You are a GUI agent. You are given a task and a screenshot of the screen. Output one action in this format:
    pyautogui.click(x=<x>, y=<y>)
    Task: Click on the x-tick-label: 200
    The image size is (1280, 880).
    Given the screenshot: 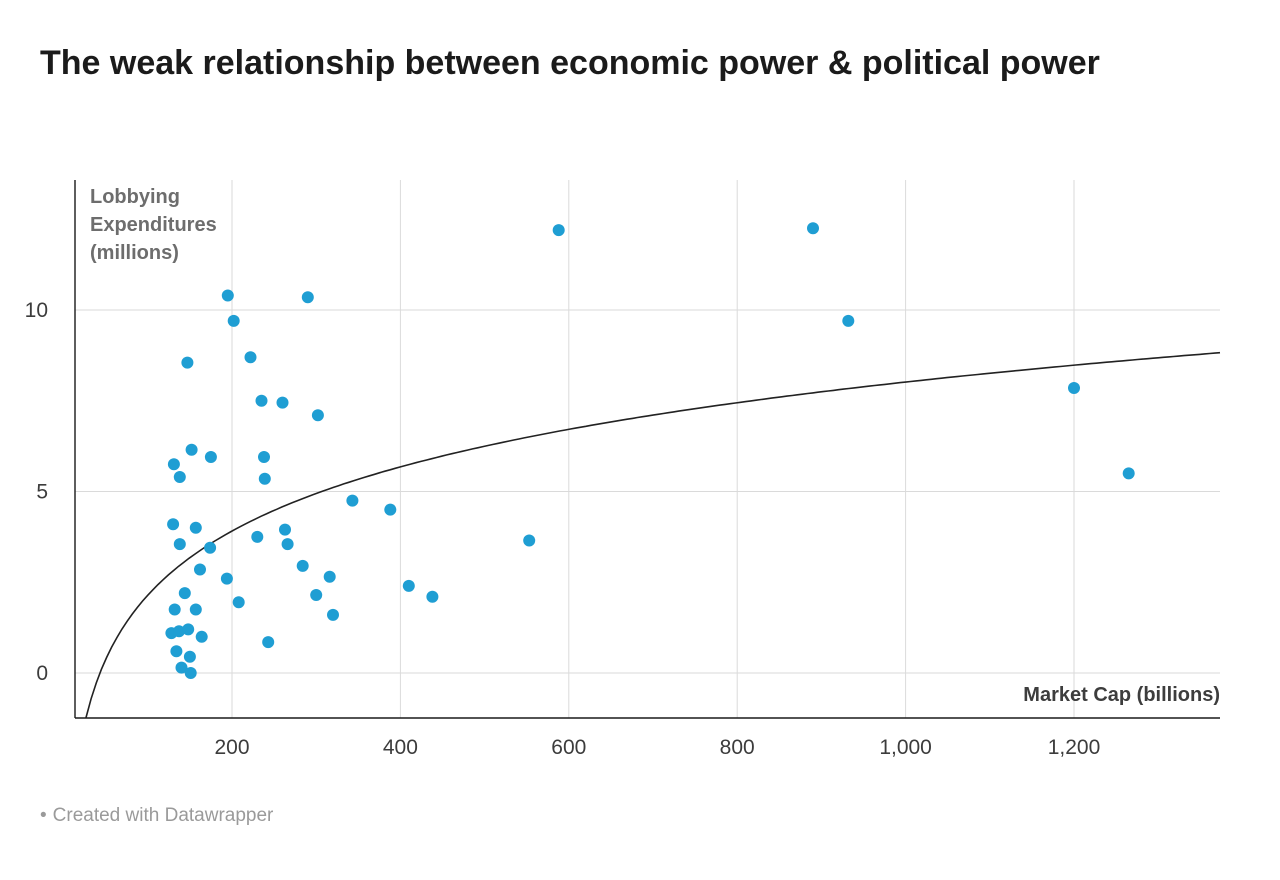 What is the action you would take?
    pyautogui.click(x=231, y=747)
    